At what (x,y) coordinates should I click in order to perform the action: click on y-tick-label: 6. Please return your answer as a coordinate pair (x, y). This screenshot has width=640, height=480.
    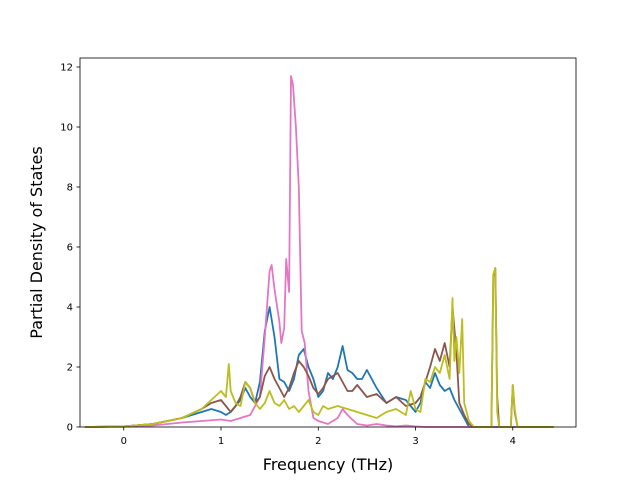
    Looking at the image, I should click on (70, 248).